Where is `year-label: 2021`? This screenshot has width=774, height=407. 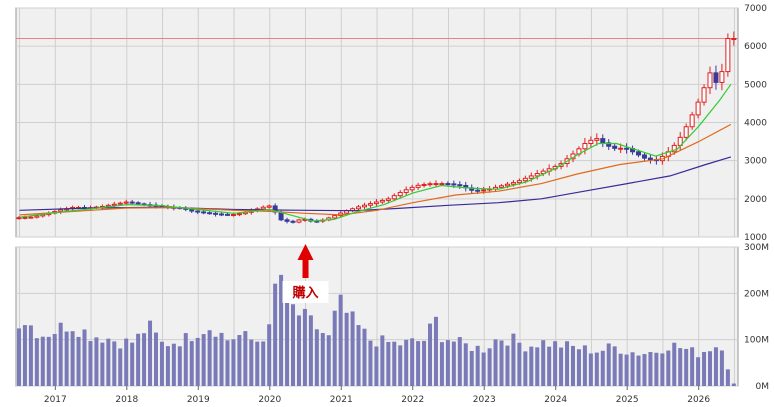
year-label: 2021 is located at coordinates (341, 400).